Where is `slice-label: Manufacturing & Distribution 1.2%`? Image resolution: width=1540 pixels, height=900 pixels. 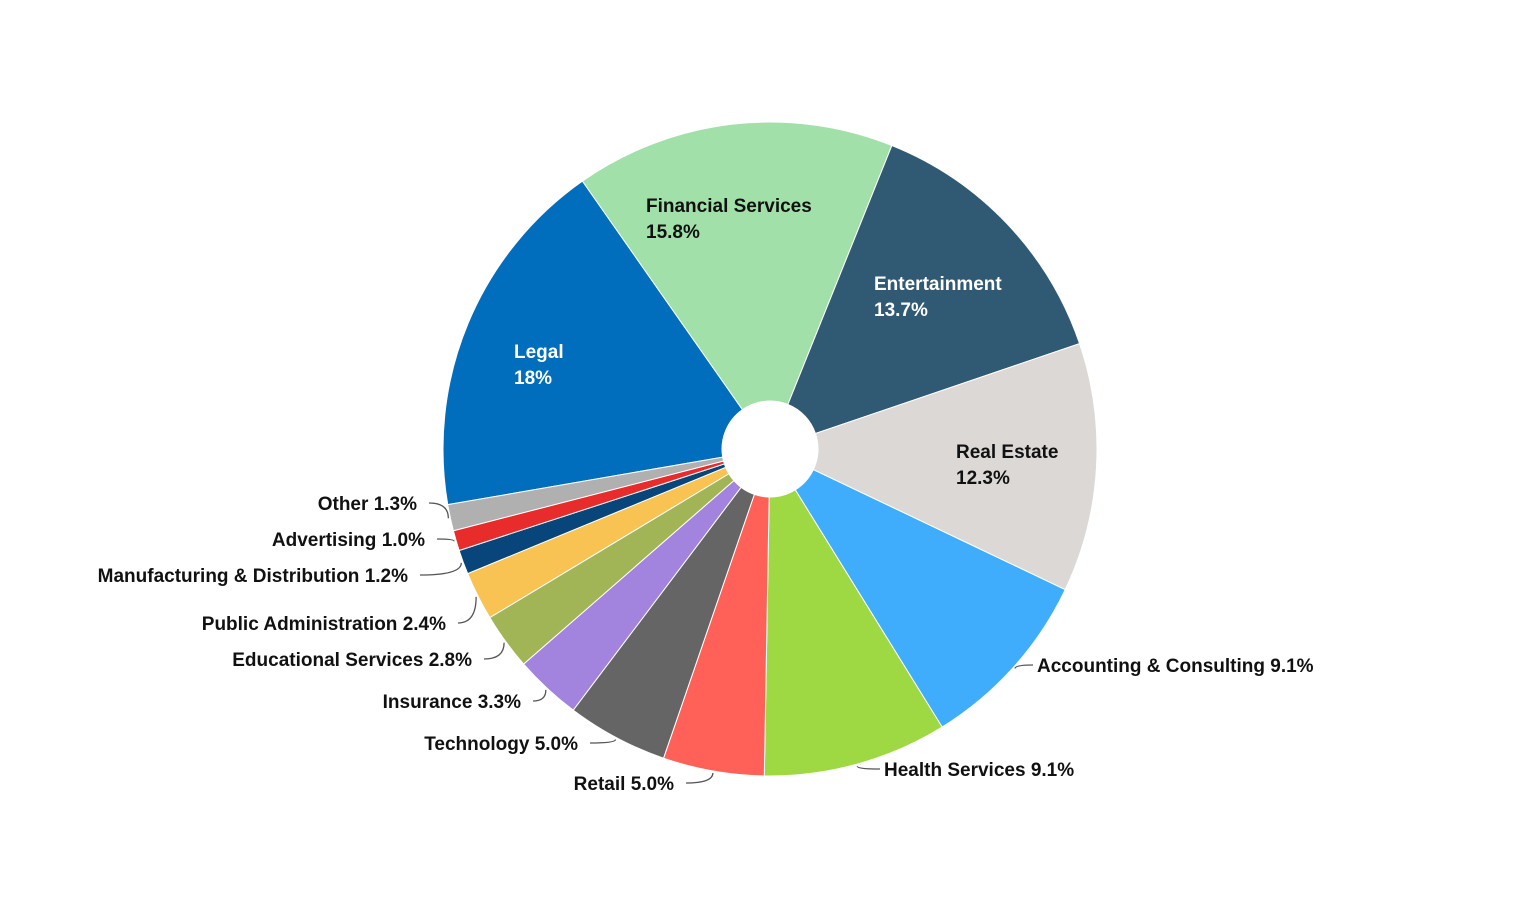
slice-label: Manufacturing & Distribution 1.2% is located at coordinates (253, 576).